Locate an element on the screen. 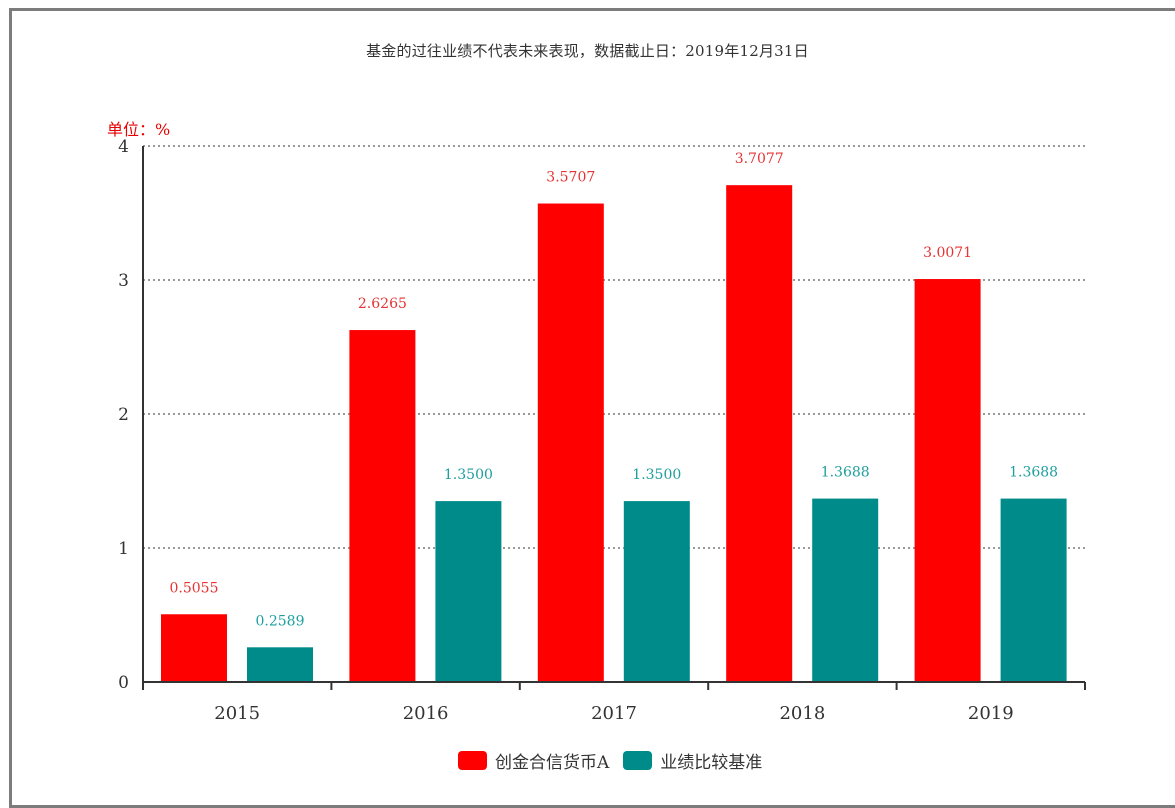  legend-label-series-a: 创金合信货币A is located at coordinates (552, 763).